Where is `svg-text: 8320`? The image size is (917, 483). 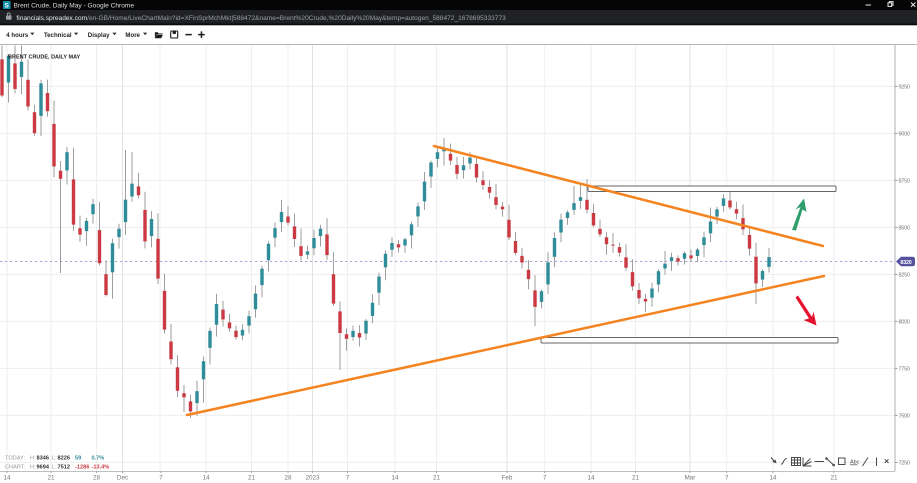
svg-text: 8320 is located at coordinates (905, 263).